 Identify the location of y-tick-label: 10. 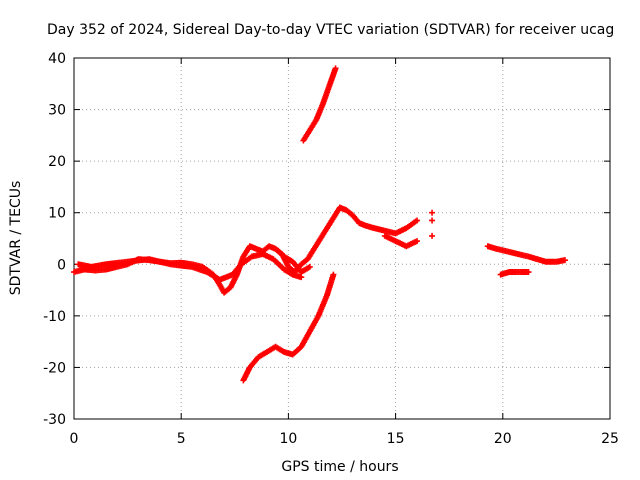
(57, 214).